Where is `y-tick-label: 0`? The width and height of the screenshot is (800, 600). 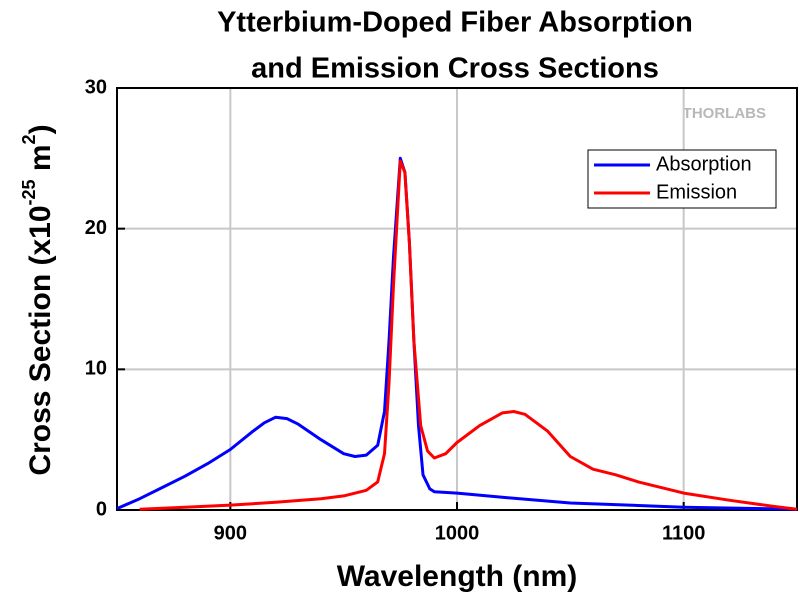
y-tick-label: 0 is located at coordinates (101, 509).